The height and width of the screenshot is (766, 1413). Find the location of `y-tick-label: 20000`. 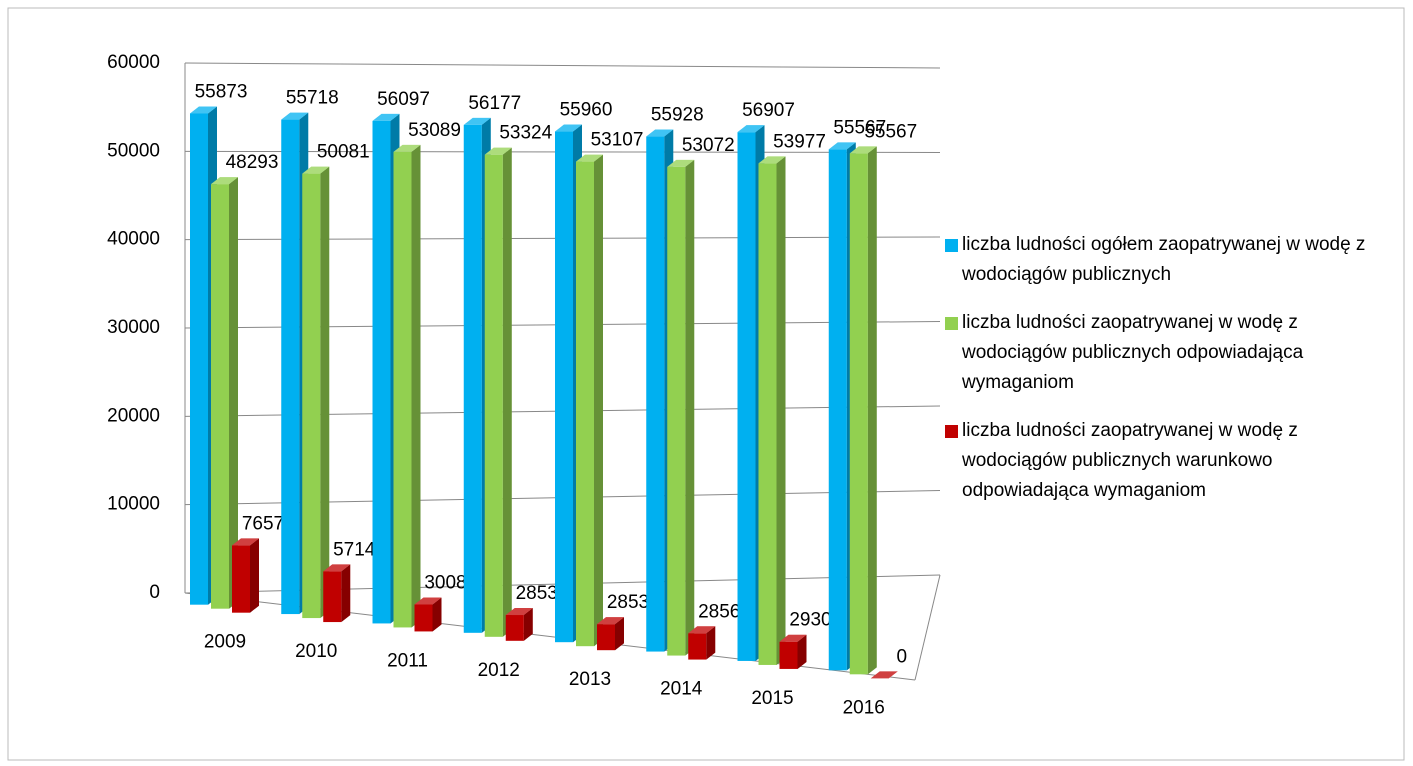

y-tick-label: 20000 is located at coordinates (133, 415).